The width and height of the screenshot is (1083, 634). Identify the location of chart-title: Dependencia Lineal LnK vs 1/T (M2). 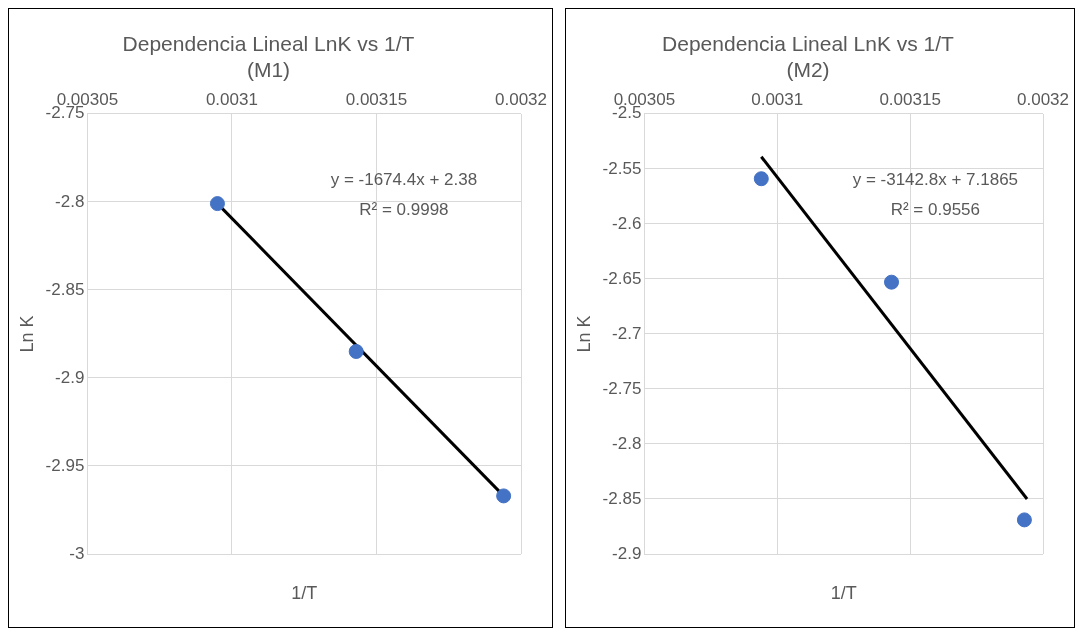
(808, 56).